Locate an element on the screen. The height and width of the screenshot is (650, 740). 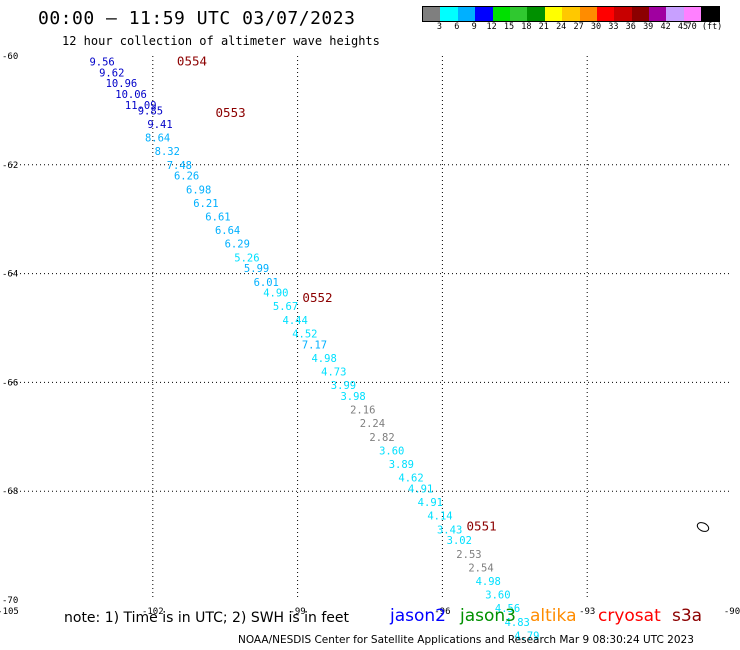
color-scale-label: 24 is located at coordinates (561, 27).